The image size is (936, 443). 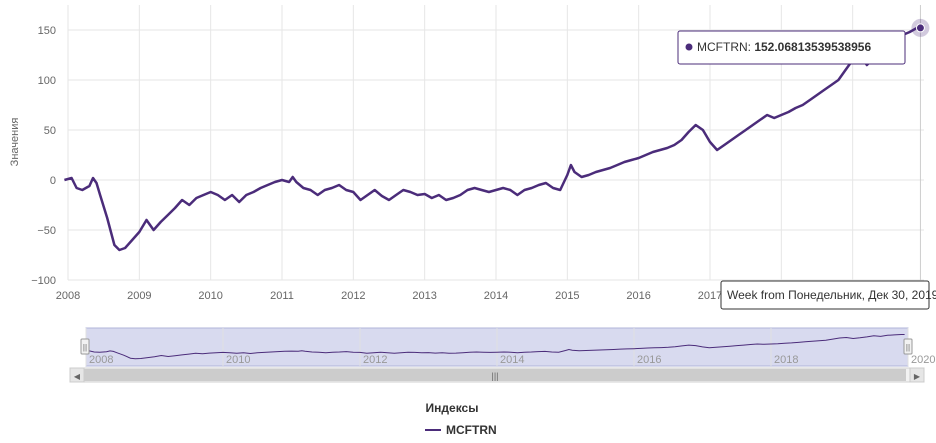 What do you see at coordinates (461, 419) in the screenshot?
I see `legend: Индексы MCFTRN` at bounding box center [461, 419].